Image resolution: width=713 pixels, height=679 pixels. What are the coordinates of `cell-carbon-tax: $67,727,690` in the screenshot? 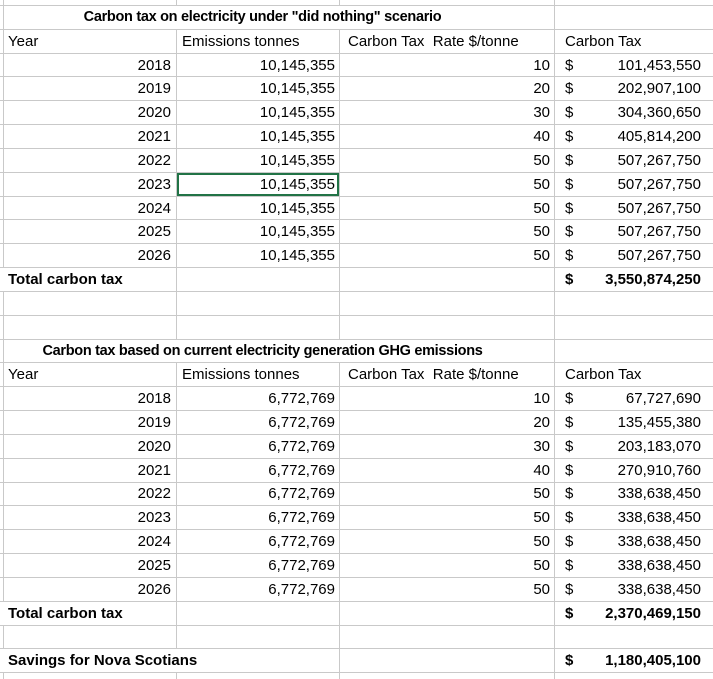 It's located at (634, 398).